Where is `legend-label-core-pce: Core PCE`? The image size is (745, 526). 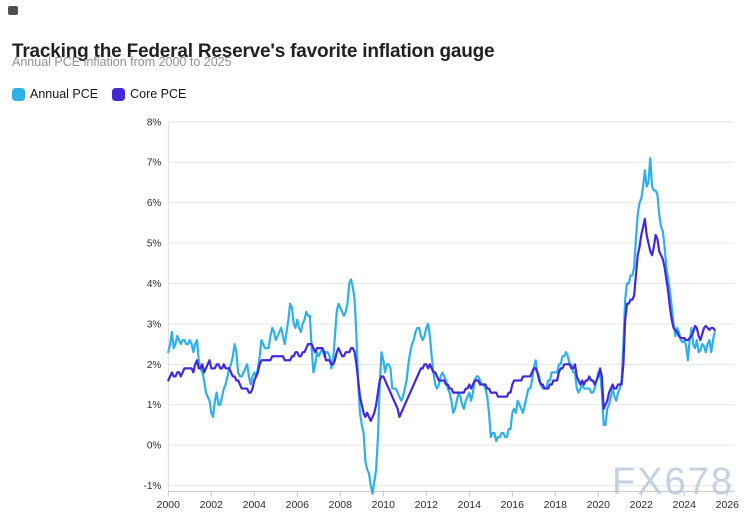
legend-label-core-pce: Core PCE is located at coordinates (158, 94).